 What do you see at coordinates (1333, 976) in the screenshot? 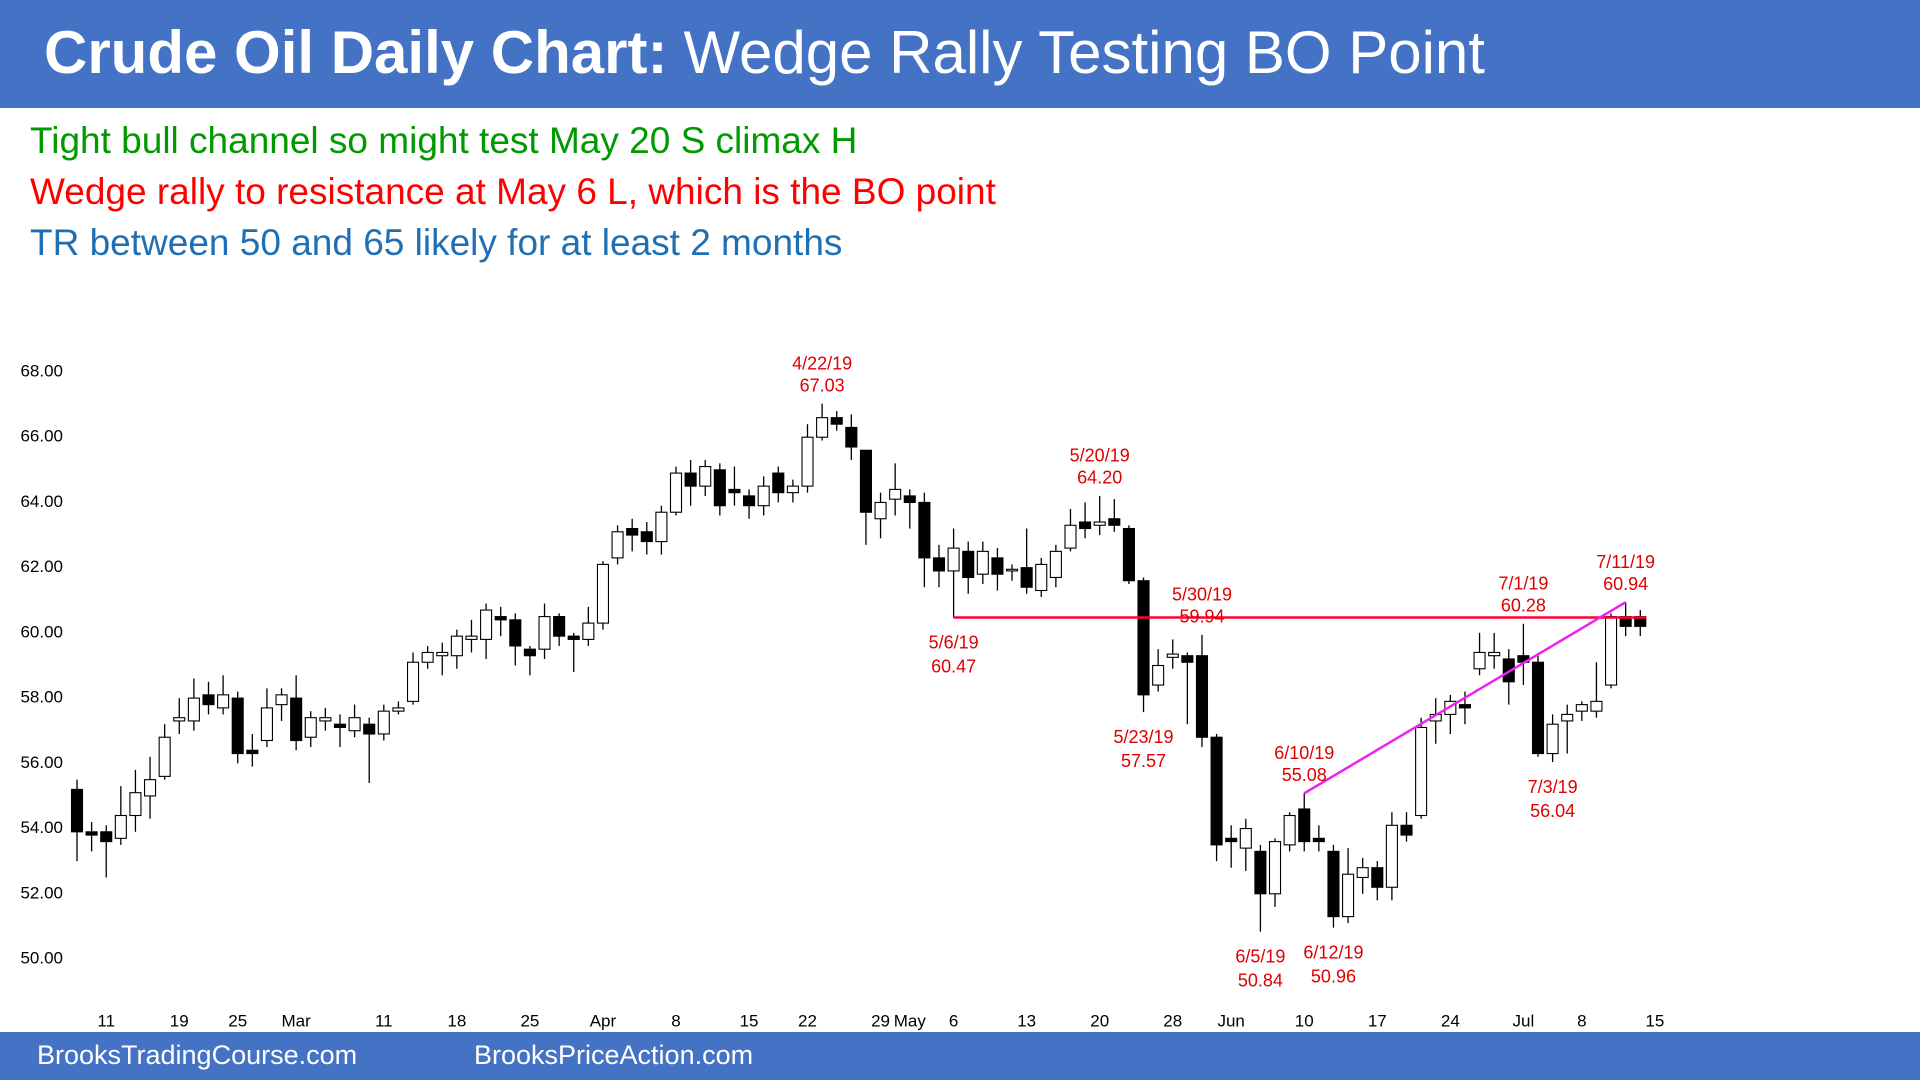
I see `annotation-value: 50.96` at bounding box center [1333, 976].